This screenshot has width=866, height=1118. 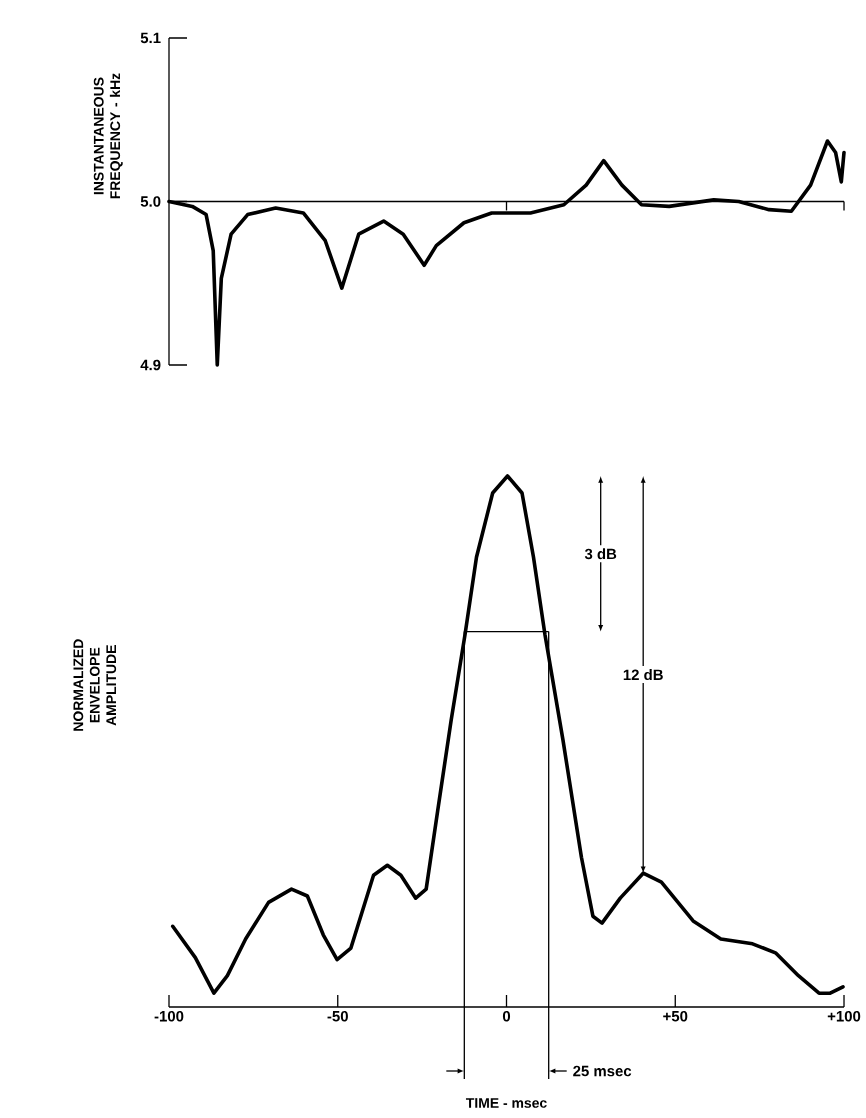 I want to click on y-axis-title: INSTANTANEOUS FREQUENCY - kHz, so click(x=108, y=136).